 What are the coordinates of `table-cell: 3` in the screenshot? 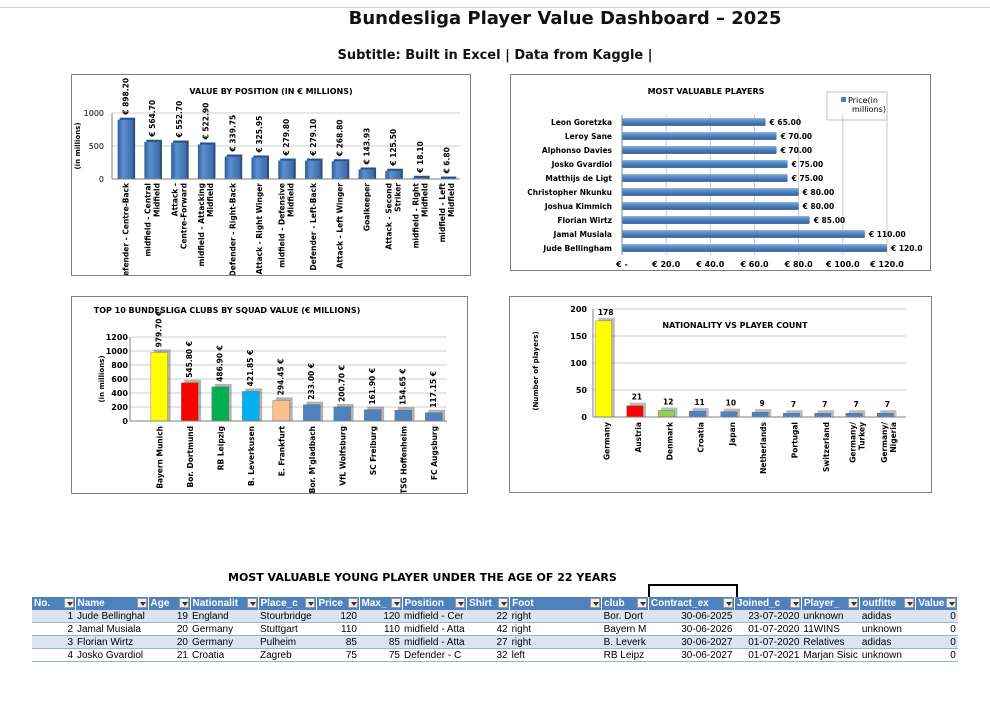 It's located at (53, 642).